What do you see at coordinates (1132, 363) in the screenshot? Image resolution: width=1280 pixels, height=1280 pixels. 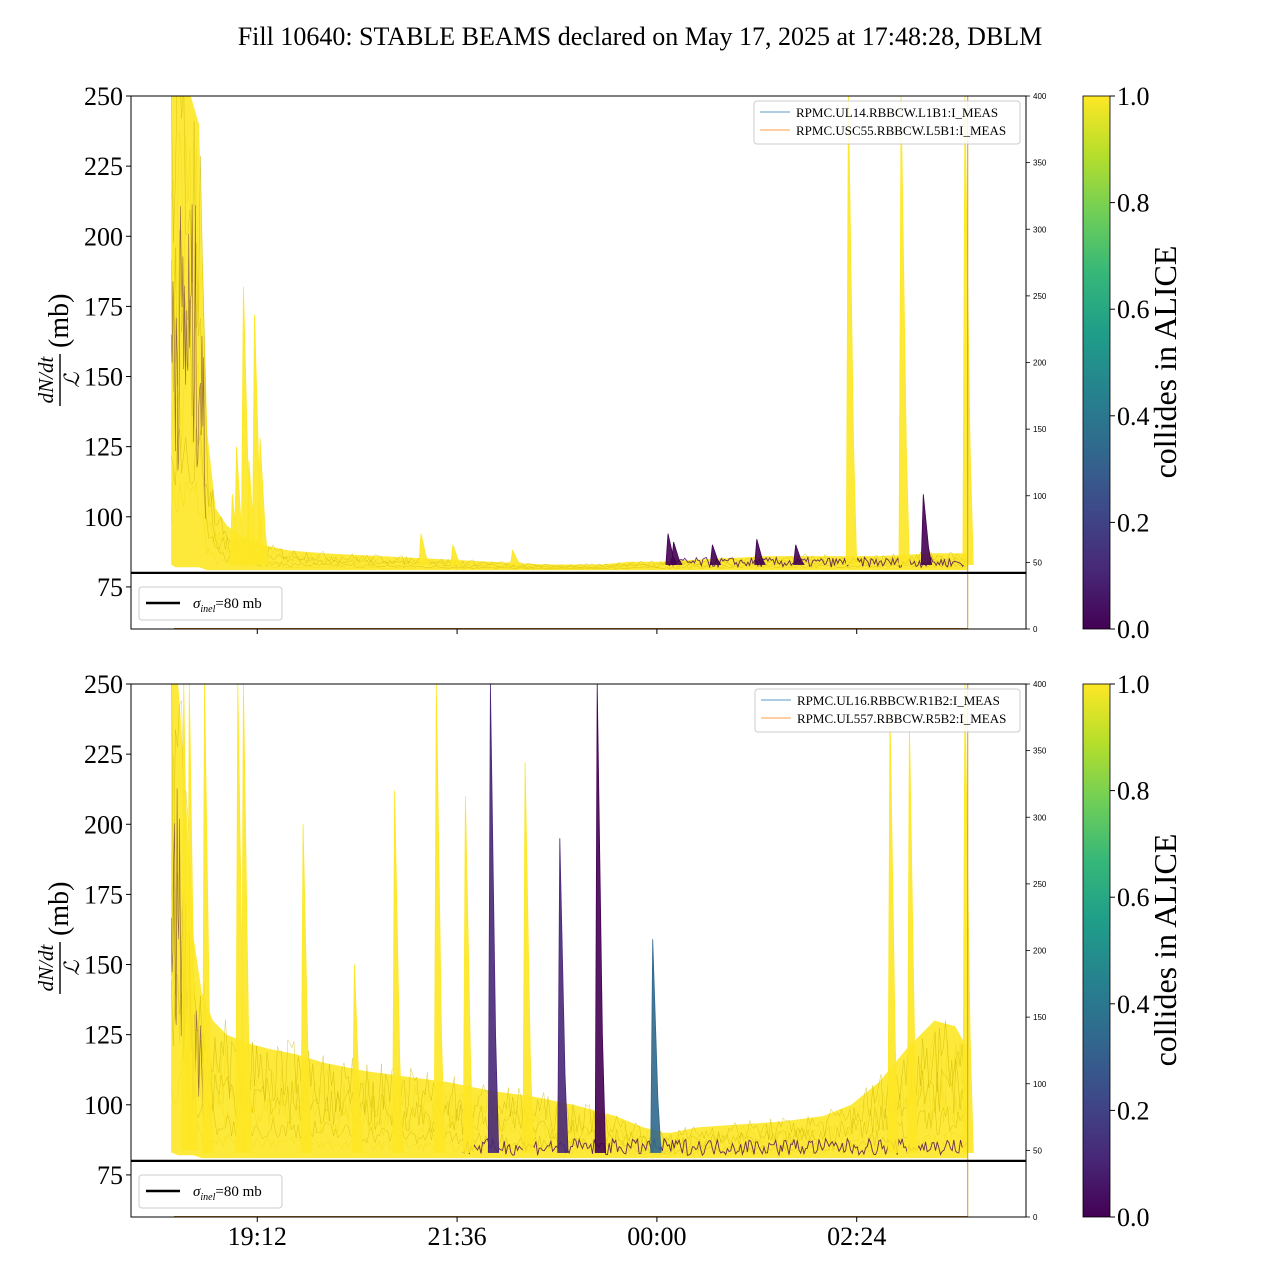 I see `colorbar-top: 0.0 0.2 0.4 0.6 0.8 1.0 collides in ALICE` at bounding box center [1132, 363].